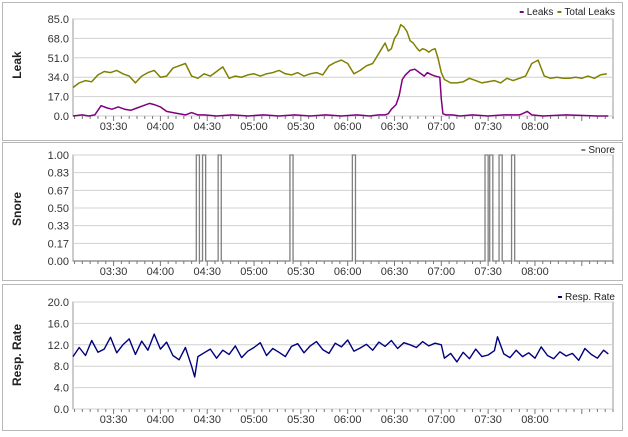  What do you see at coordinates (207, 420) in the screenshot?
I see `resp-rate-x-tick-label: 04:30` at bounding box center [207, 420].